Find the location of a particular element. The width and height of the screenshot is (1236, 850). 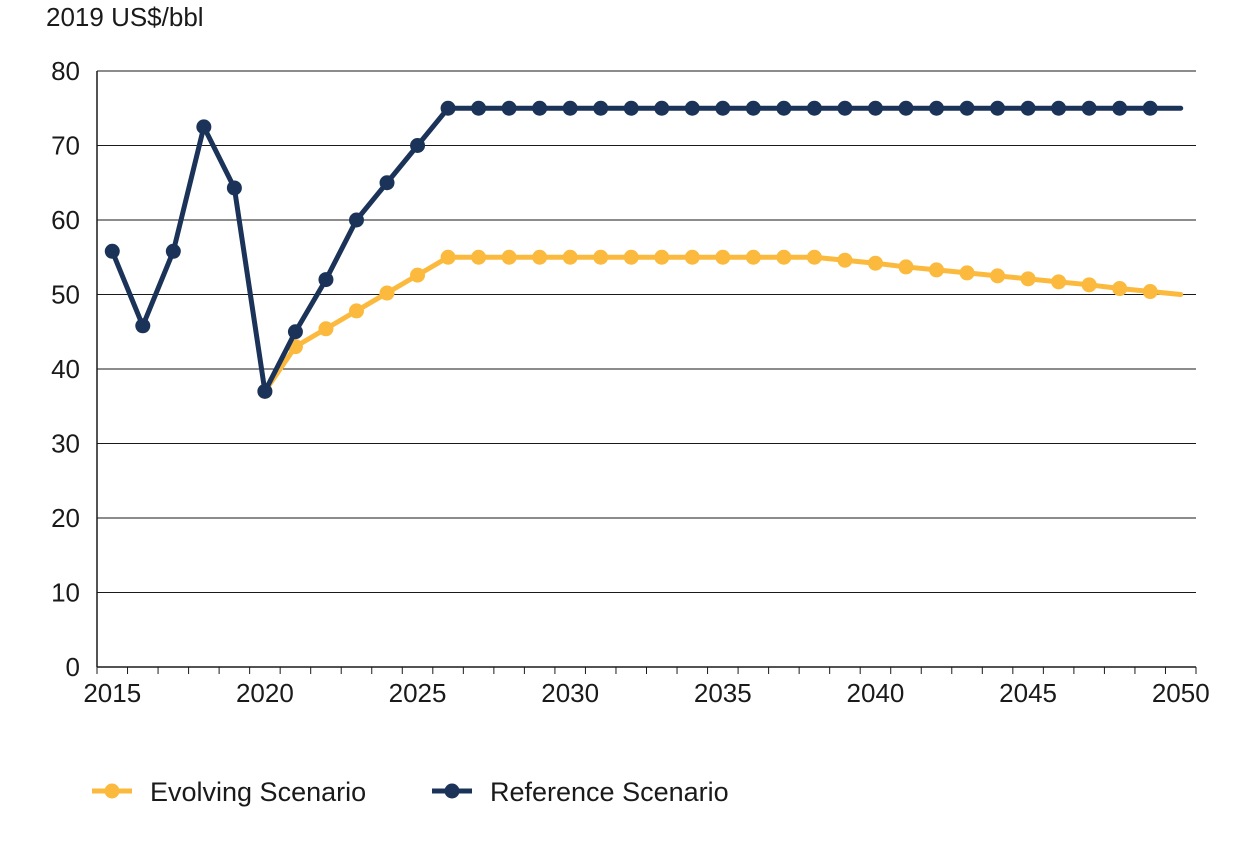

y-tick-labels: 0 10 20 30 40 50 60 70 80 is located at coordinates (65, 369).